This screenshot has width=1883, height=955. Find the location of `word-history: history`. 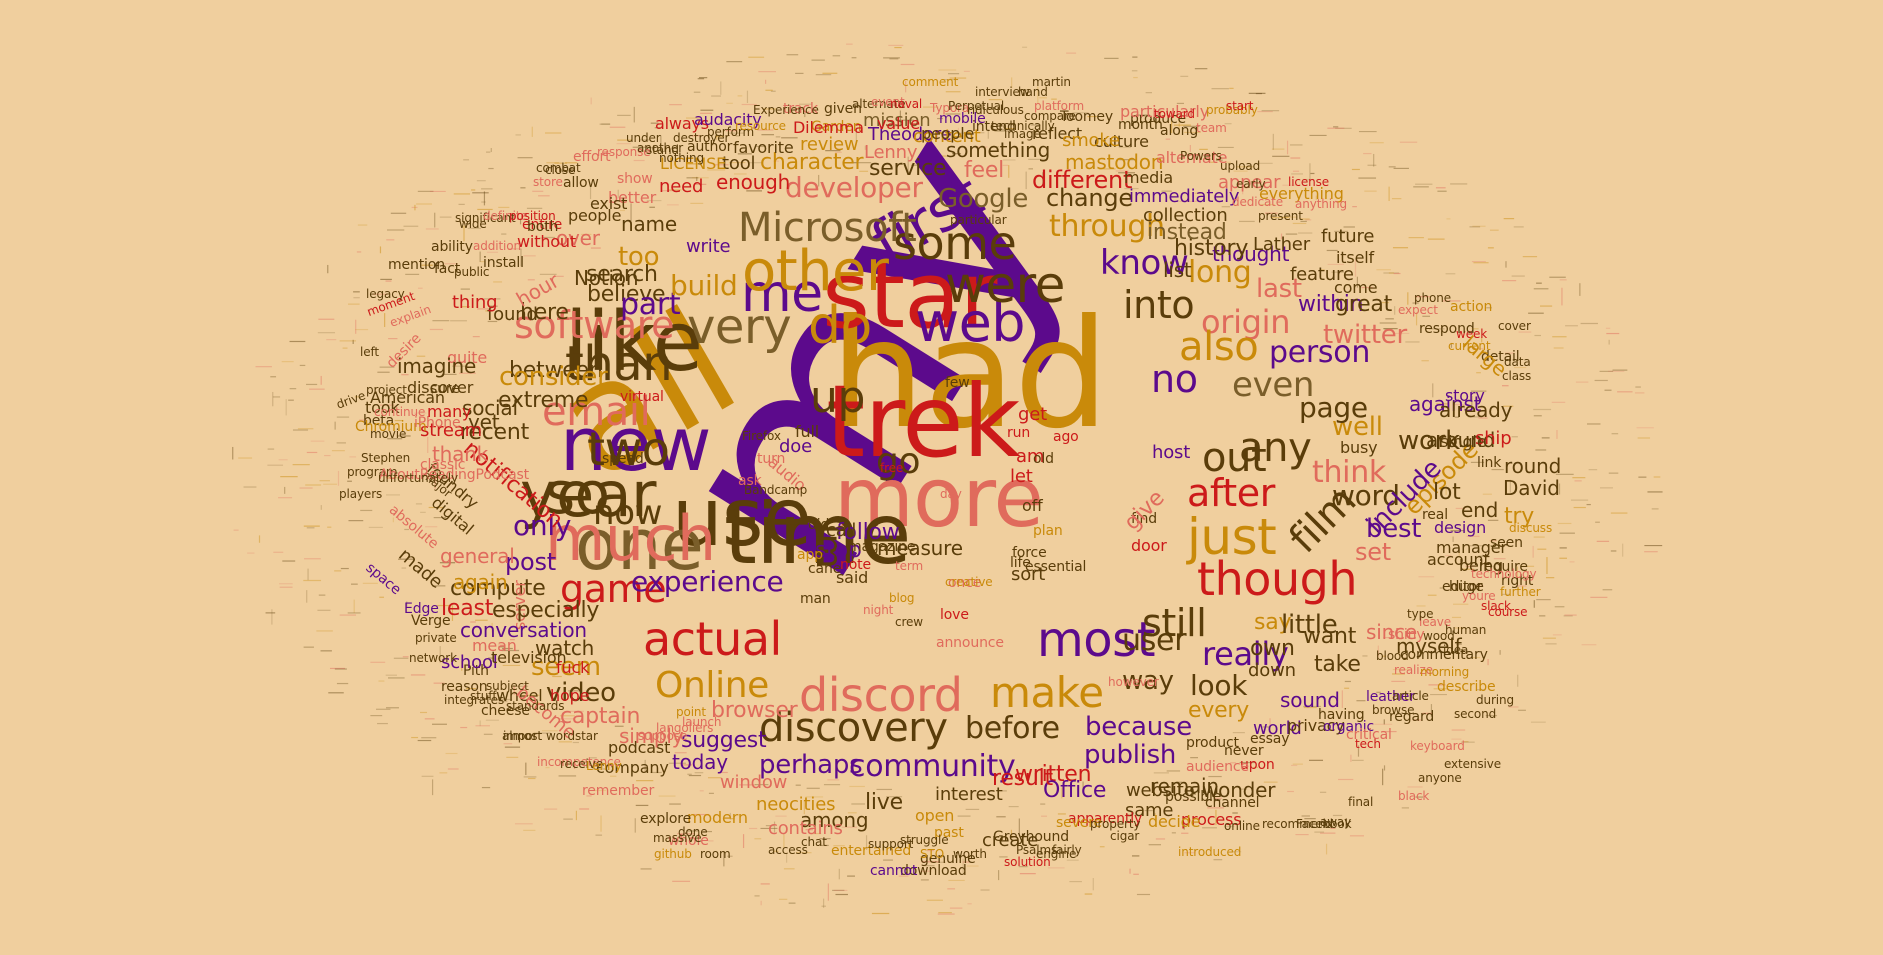

word-history: history is located at coordinates (1211, 248).